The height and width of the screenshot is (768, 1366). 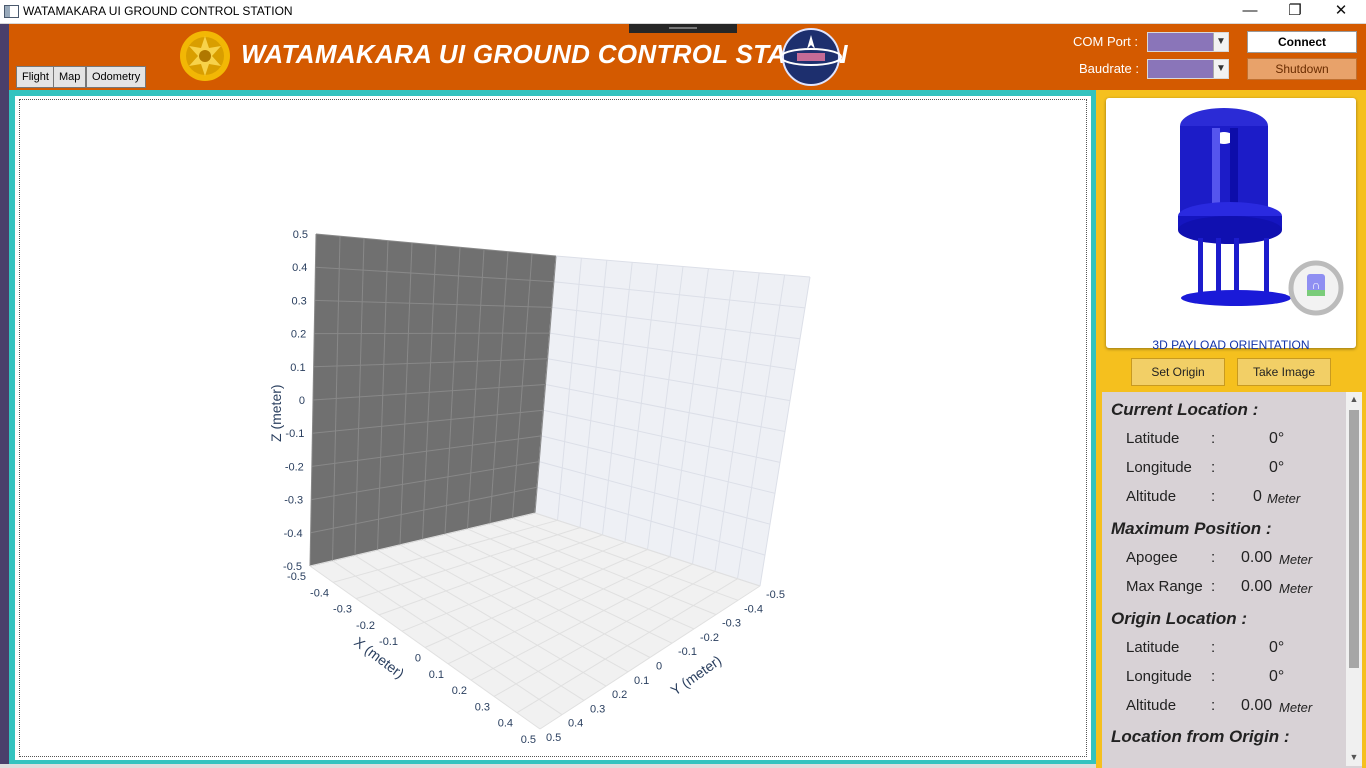 I want to click on current-altitude-label: Altitude, so click(x=1151, y=496).